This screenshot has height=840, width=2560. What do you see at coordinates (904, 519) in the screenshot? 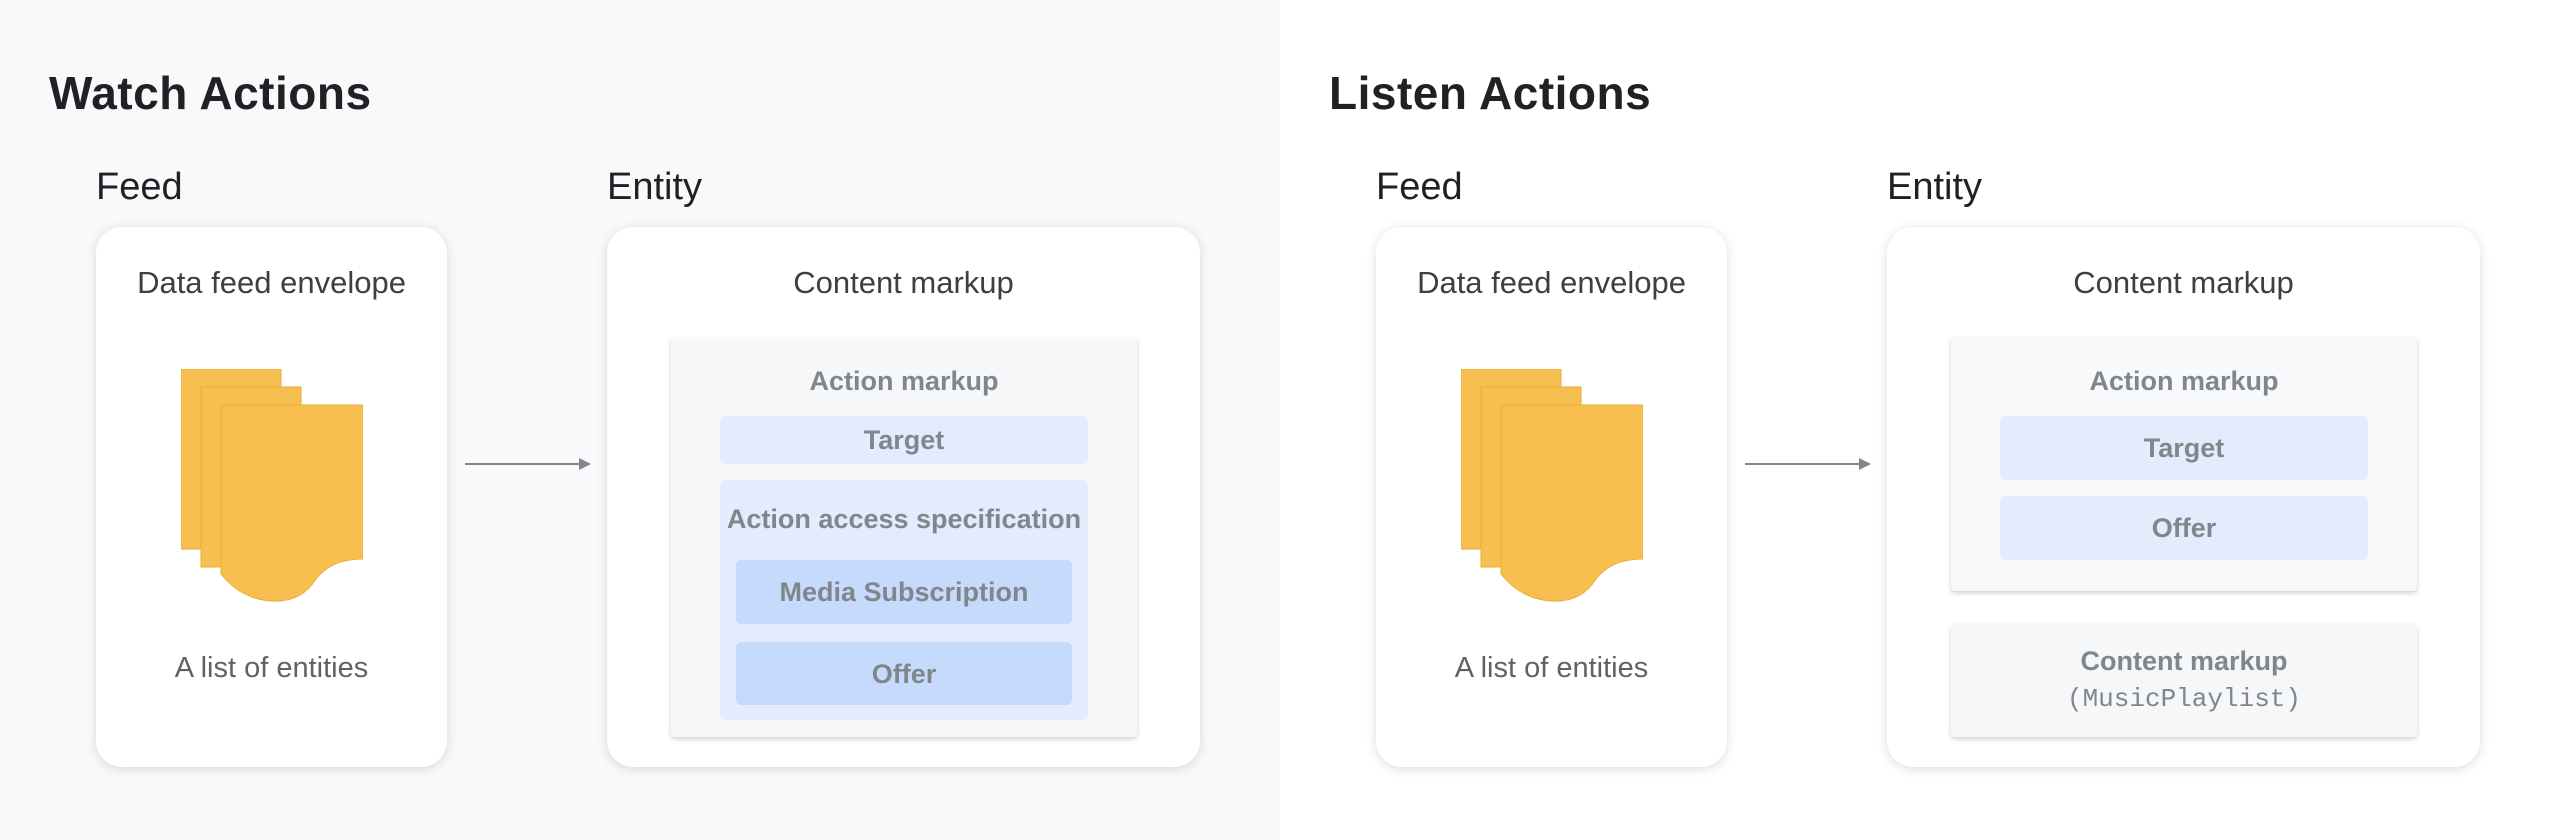
I see `access-spec-label: Action access specification` at bounding box center [904, 519].